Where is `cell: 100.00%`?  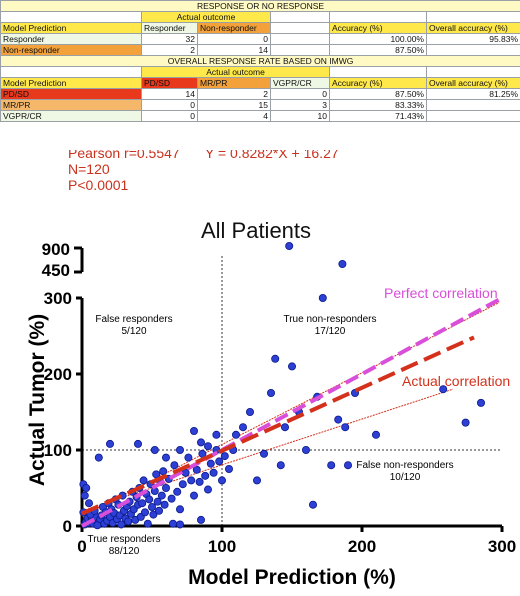 cell: 100.00% is located at coordinates (378, 39).